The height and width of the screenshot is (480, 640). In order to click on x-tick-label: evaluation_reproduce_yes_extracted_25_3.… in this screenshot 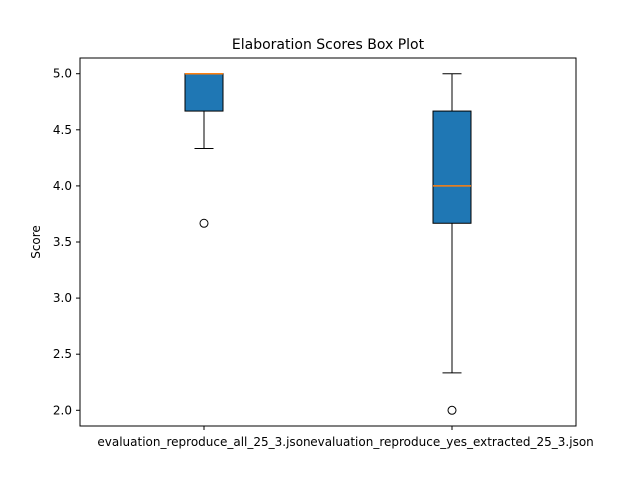, I will do `click(452, 442)`.